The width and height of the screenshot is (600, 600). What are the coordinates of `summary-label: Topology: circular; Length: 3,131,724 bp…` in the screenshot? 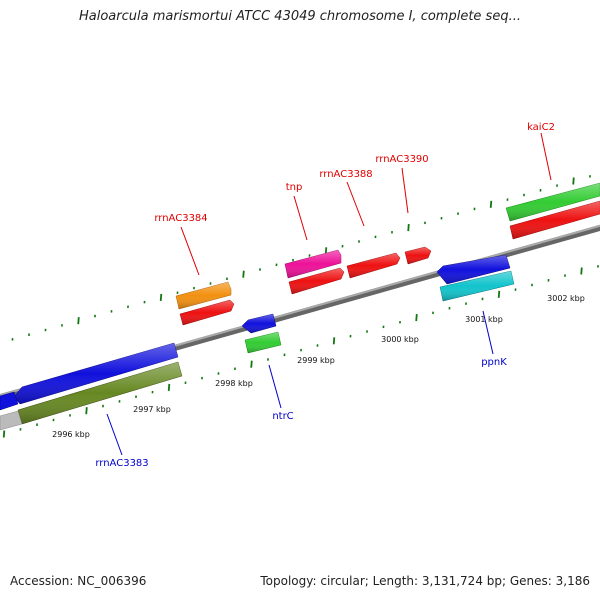 It's located at (425, 581).